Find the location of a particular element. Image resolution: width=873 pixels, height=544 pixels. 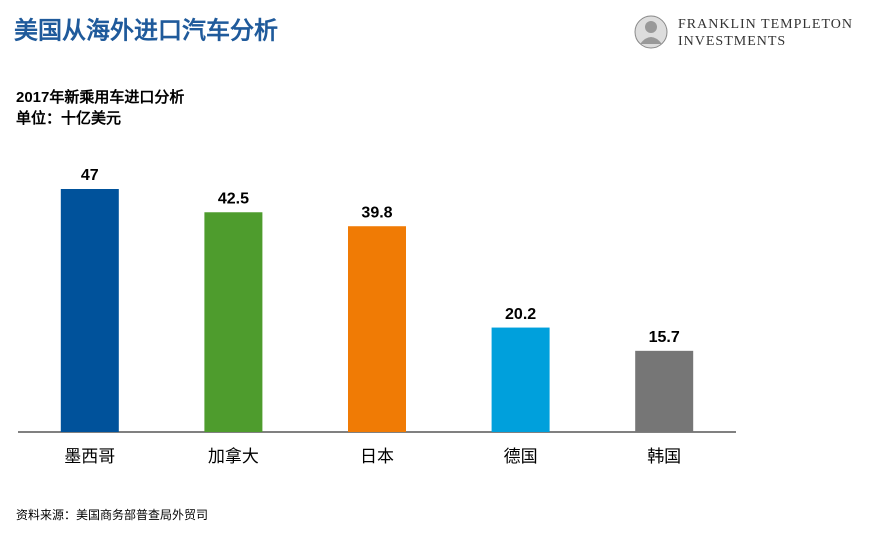

logo-icon is located at coordinates (651, 32).